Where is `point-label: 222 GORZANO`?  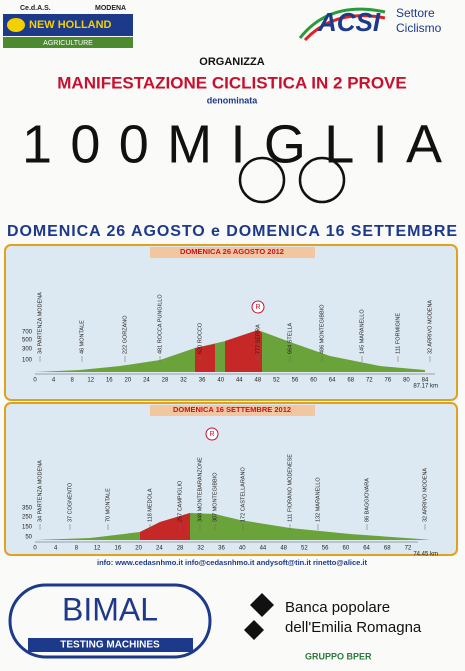 point-label: 222 GORZANO is located at coordinates (125, 334).